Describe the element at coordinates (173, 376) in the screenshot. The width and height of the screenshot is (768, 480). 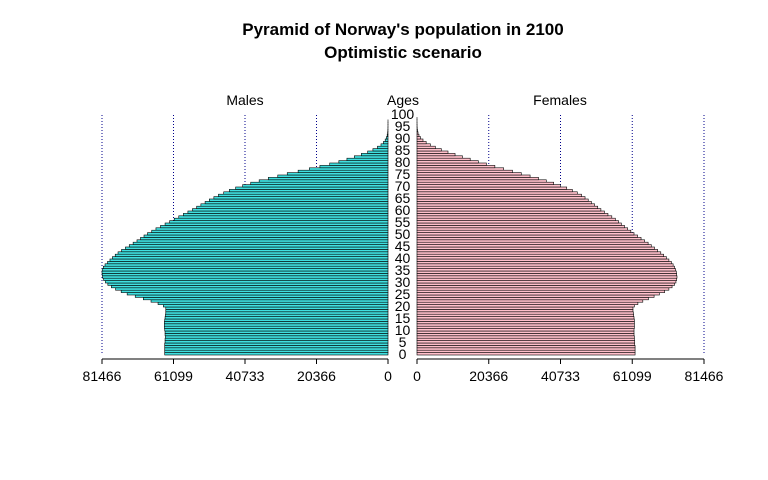
I see `male-x-tick-label: 61099` at that location.